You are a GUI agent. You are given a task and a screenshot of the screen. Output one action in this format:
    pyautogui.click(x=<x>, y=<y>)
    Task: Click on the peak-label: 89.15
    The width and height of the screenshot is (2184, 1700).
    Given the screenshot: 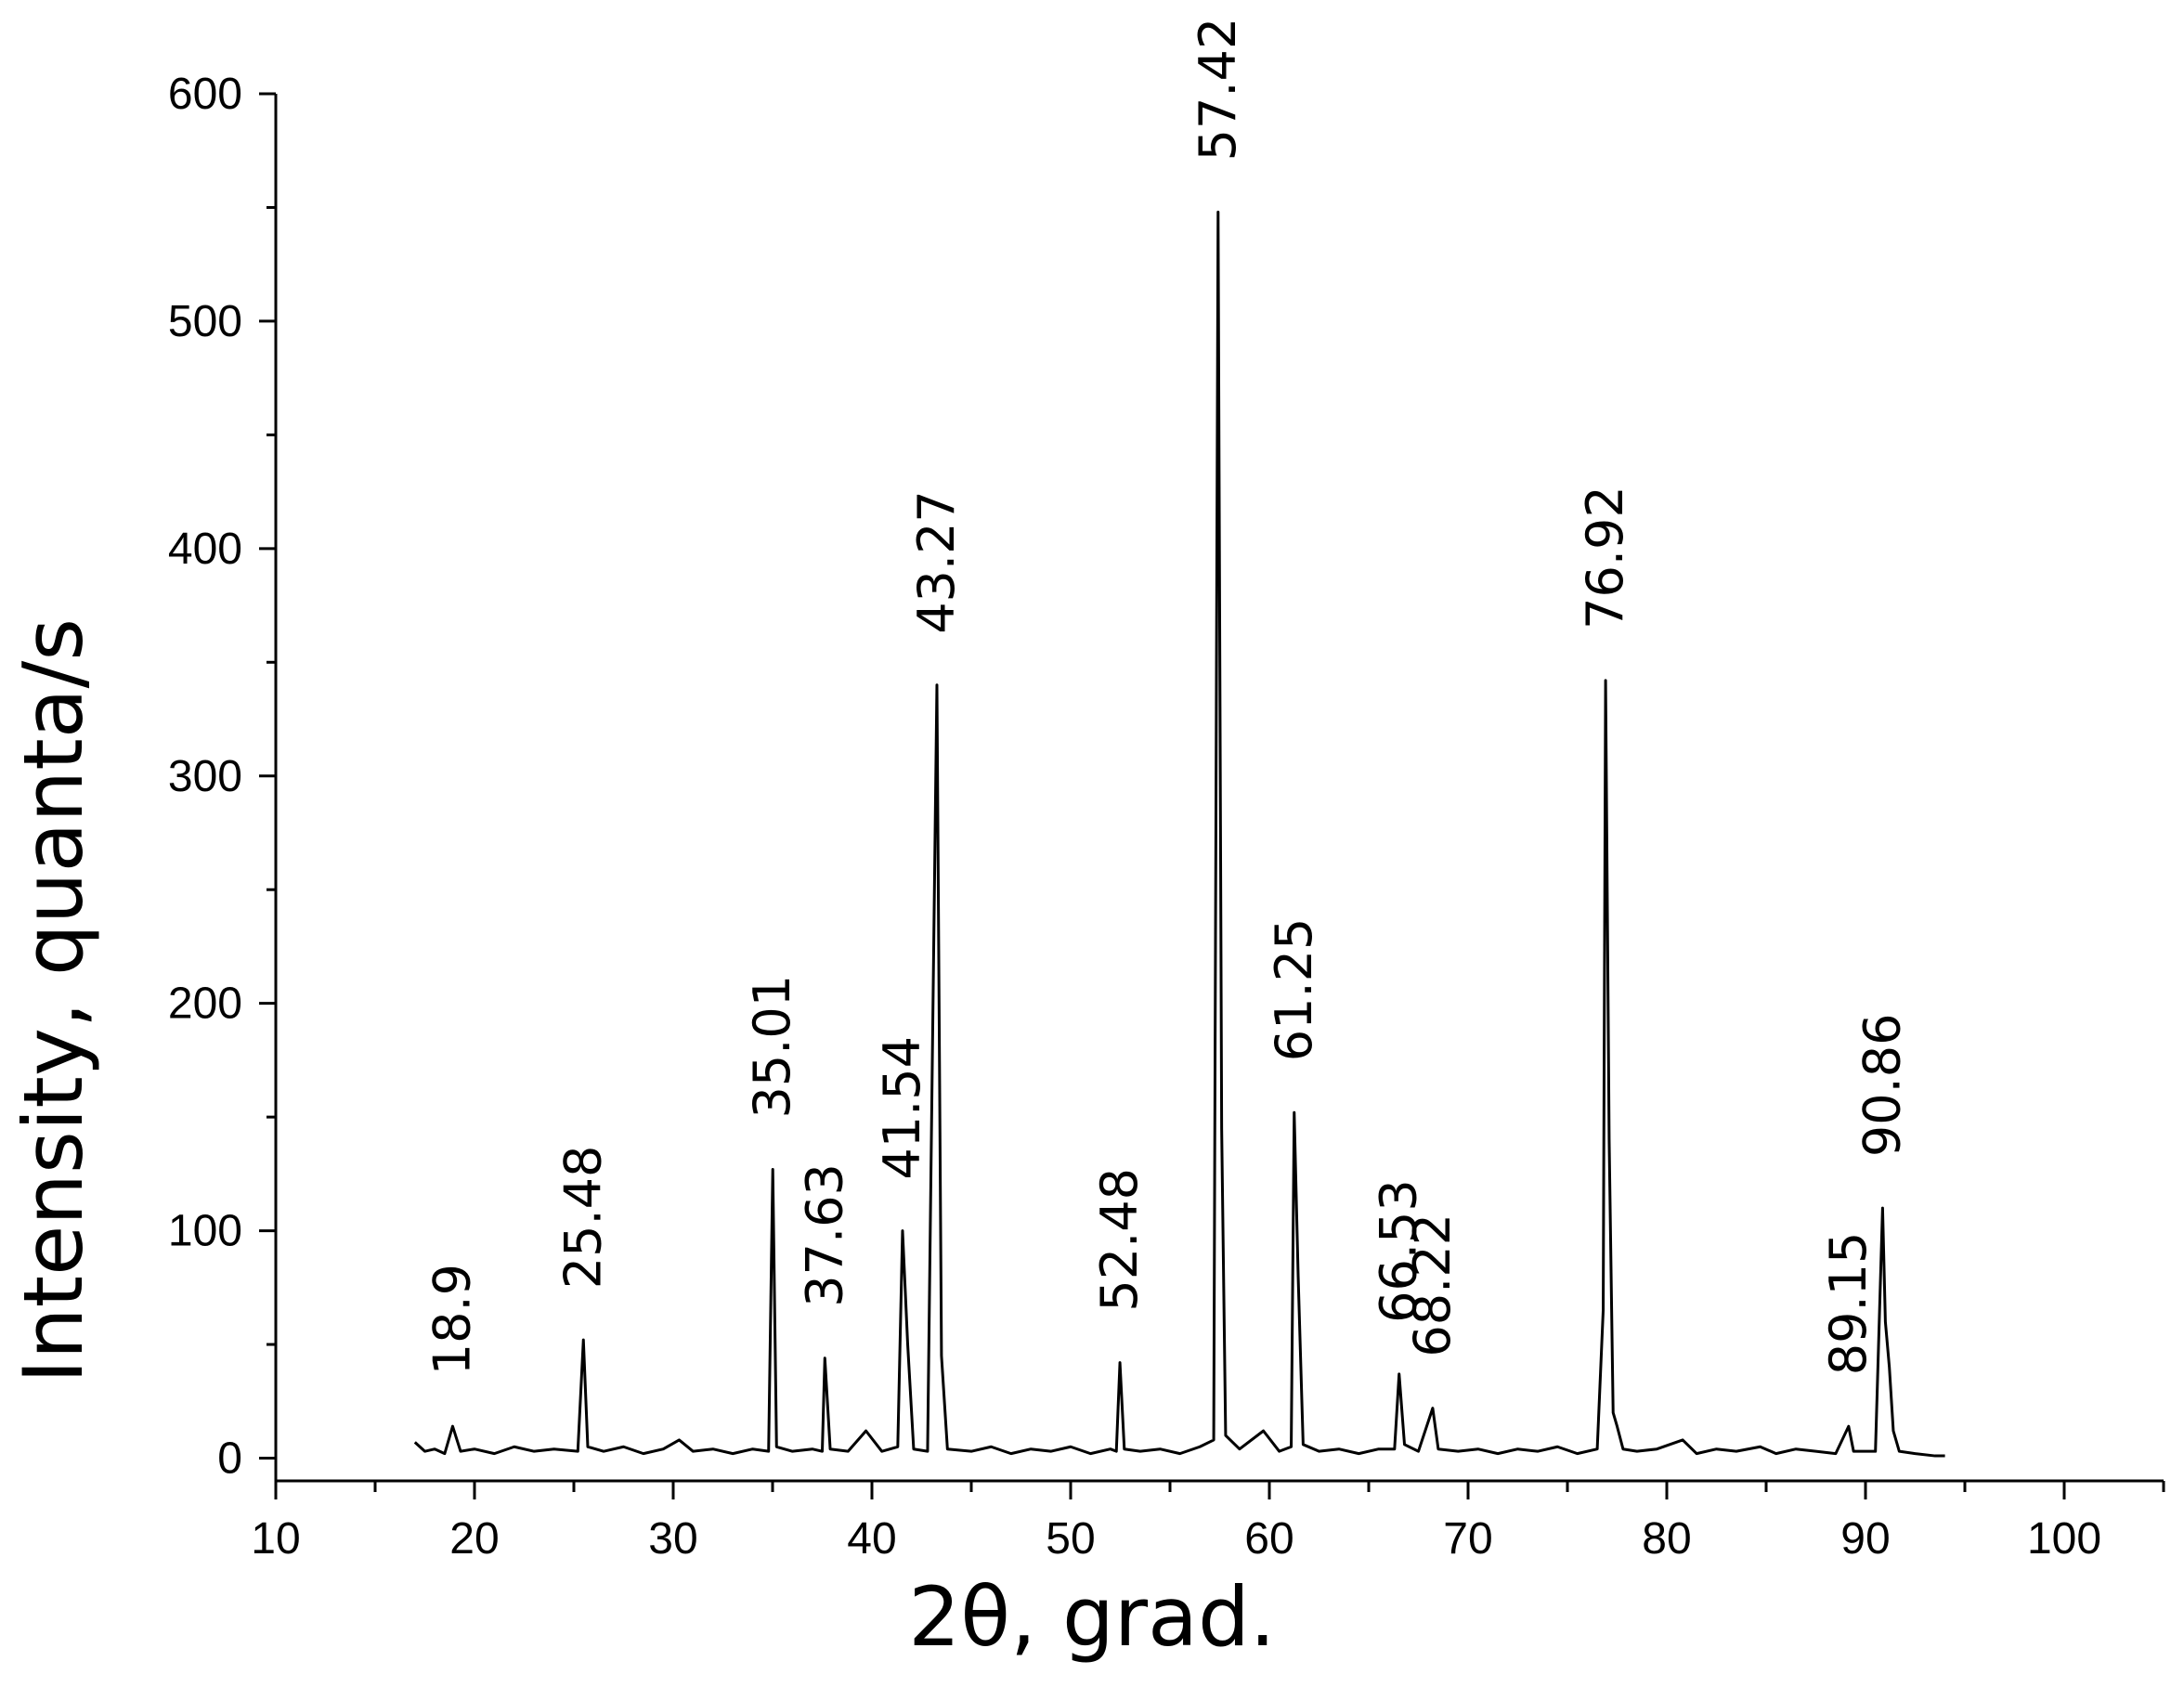 What is the action you would take?
    pyautogui.click(x=1848, y=1304)
    